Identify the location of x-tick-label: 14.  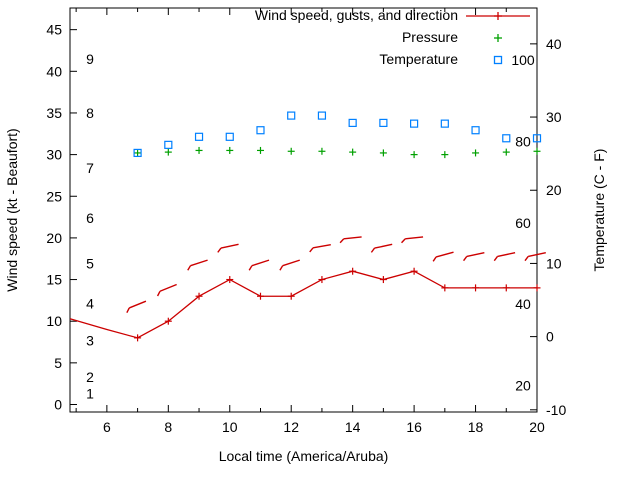
(353, 427).